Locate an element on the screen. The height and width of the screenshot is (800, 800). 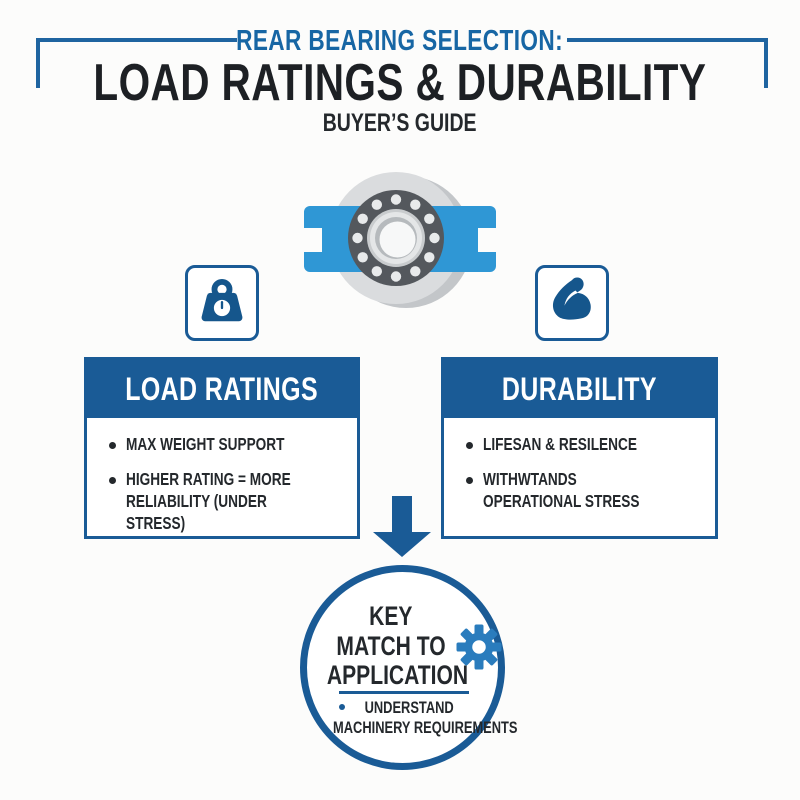
durability-icon-chip is located at coordinates (572, 303).